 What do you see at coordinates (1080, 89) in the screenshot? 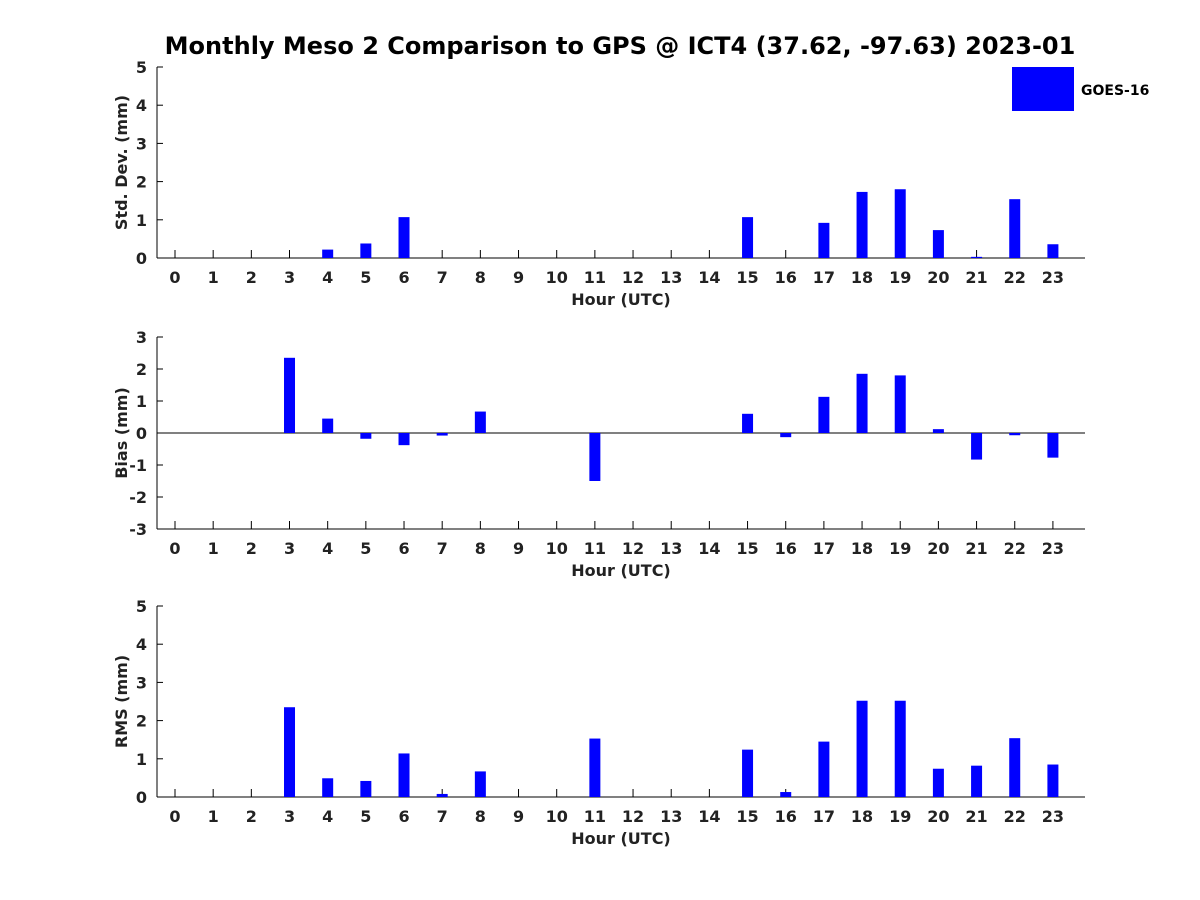
I see `legend: GOES-16` at bounding box center [1080, 89].